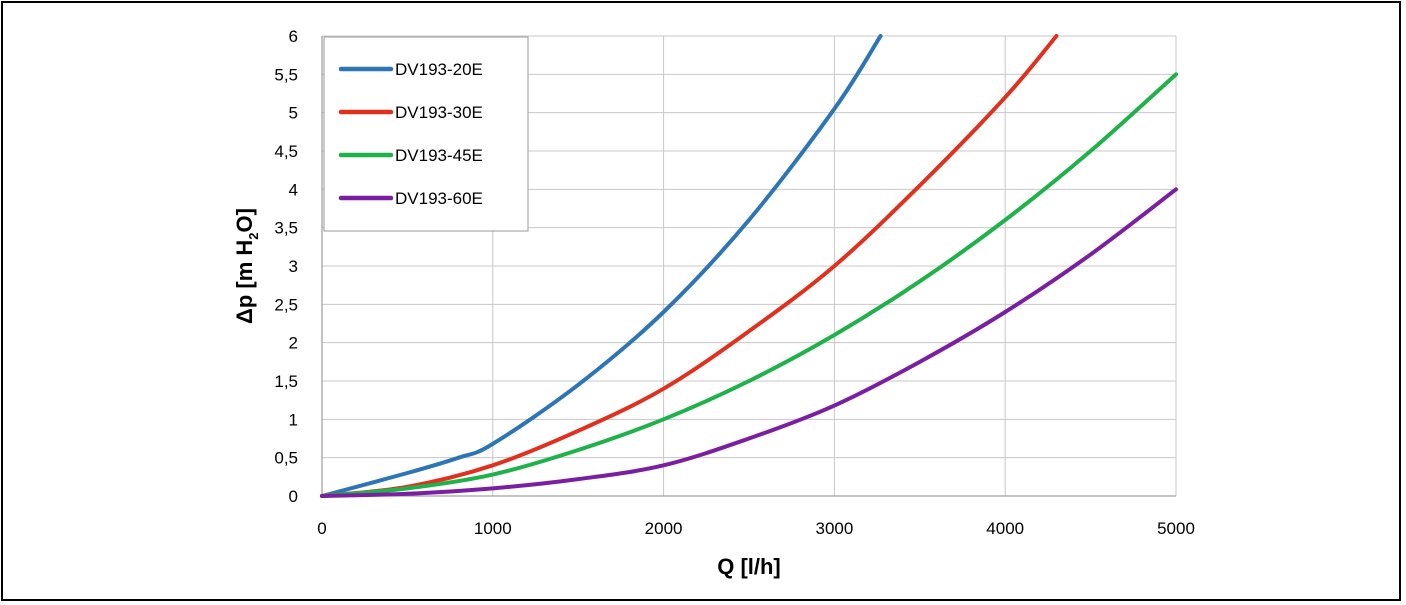 The width and height of the screenshot is (1406, 605). What do you see at coordinates (664, 528) in the screenshot?
I see `x-tick-label: 2000` at bounding box center [664, 528].